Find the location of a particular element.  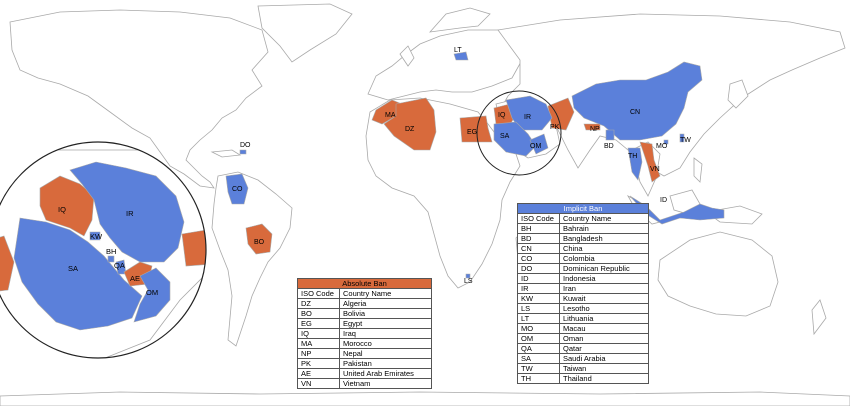

iso-code: CO is located at coordinates (538, 258).